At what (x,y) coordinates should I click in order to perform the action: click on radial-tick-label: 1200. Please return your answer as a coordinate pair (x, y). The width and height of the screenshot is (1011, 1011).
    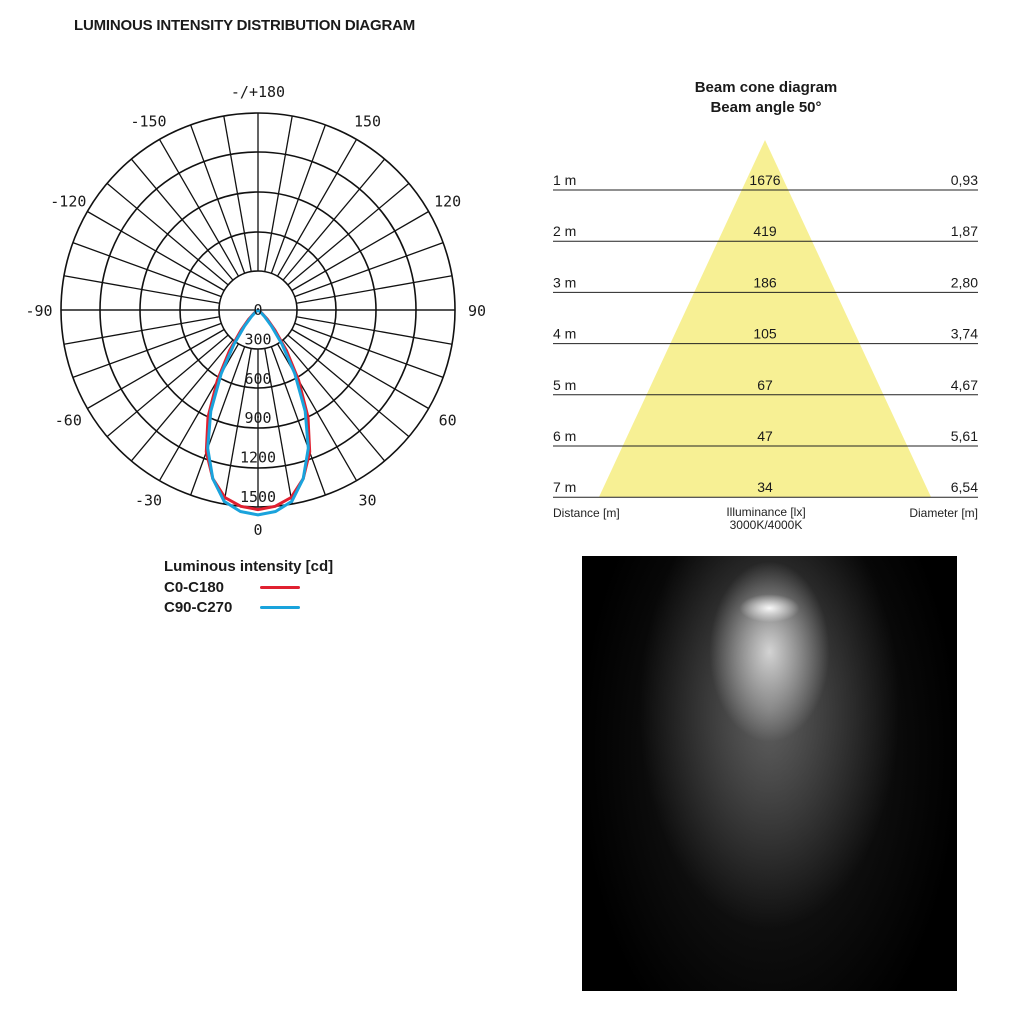
    Looking at the image, I should click on (258, 458).